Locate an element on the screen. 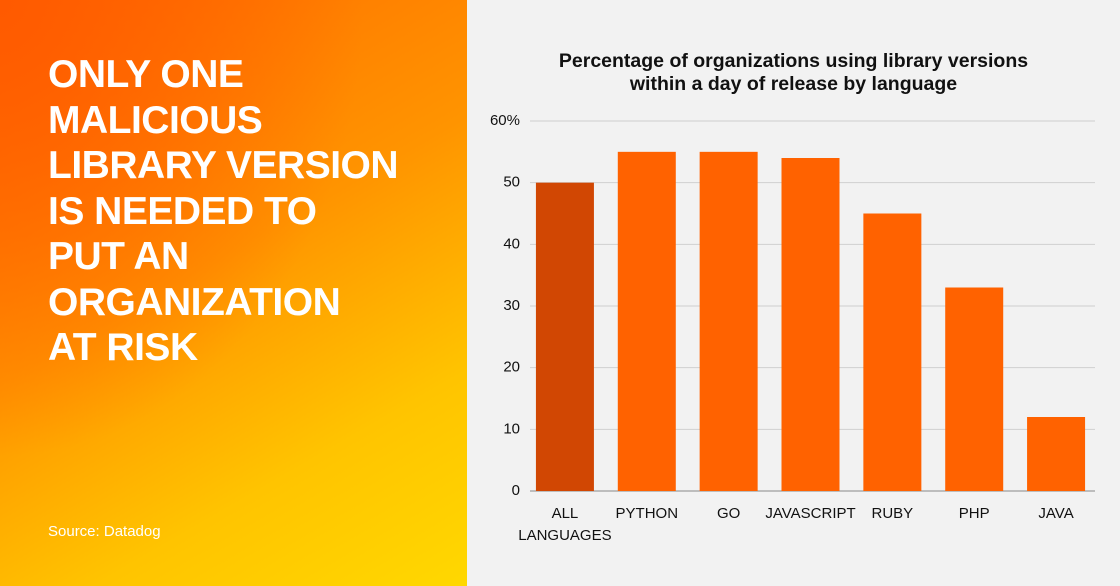 The width and height of the screenshot is (1120, 586). x-tick-label: JAVA is located at coordinates (1056, 513).